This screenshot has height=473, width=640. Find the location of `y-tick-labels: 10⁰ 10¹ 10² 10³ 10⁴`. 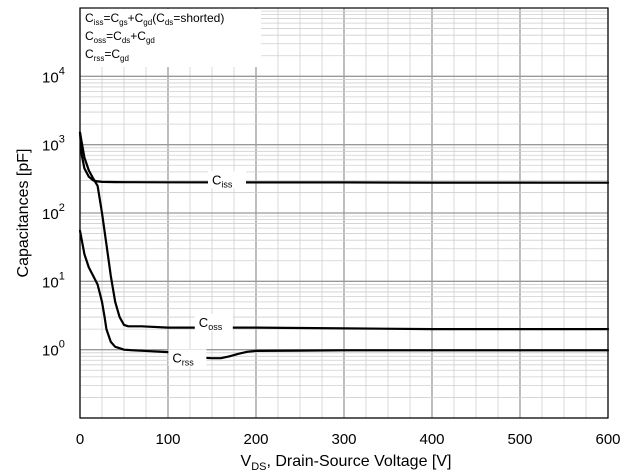

y-tick-labels: 10⁰ 10¹ 10² 10³ 10⁴ is located at coordinates (53, 212).